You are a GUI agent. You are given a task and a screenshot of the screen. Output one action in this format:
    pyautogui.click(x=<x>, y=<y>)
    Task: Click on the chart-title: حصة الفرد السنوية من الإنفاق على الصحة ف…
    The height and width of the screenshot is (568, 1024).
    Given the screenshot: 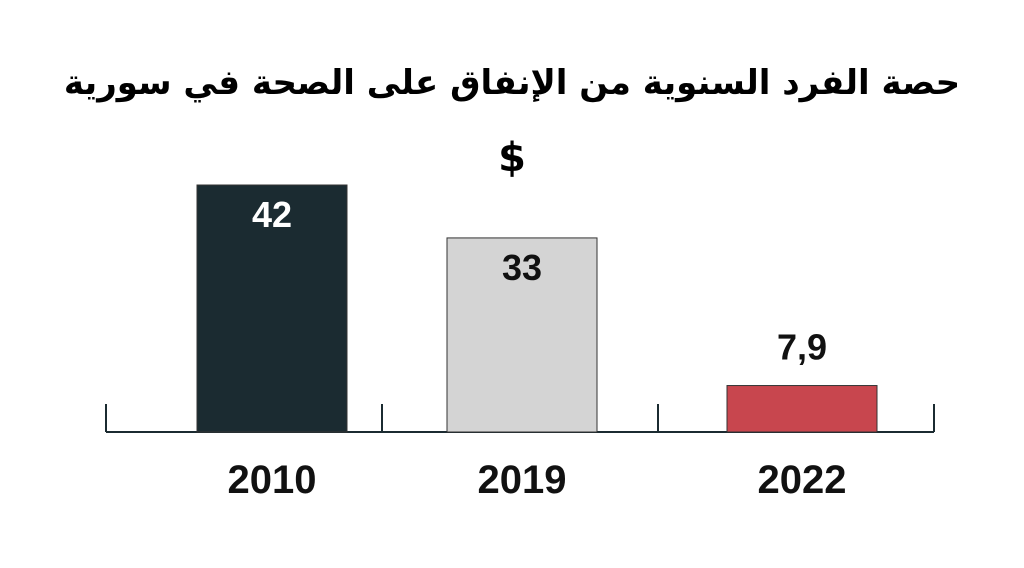 What is the action you would take?
    pyautogui.click(x=512, y=83)
    